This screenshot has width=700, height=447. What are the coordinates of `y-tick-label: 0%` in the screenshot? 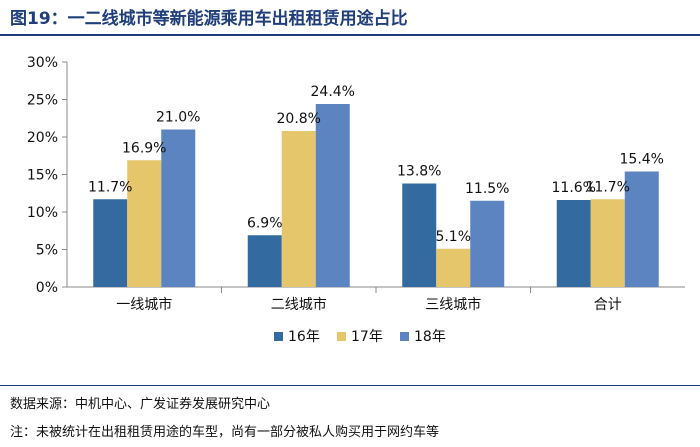 It's located at (47, 288).